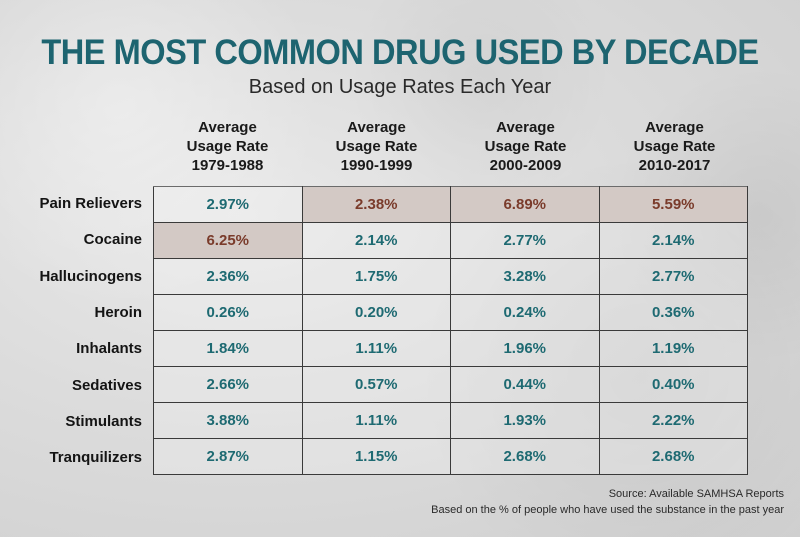 The height and width of the screenshot is (537, 800). Describe the element at coordinates (228, 312) in the screenshot. I see `table-cell: 0.26%` at that location.